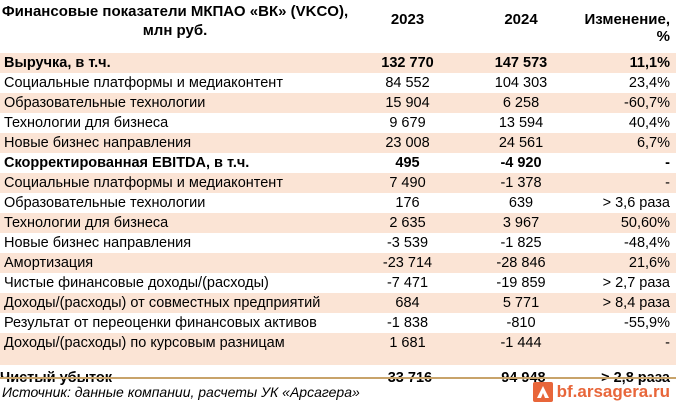 Image resolution: width=676 pixels, height=408 pixels. What do you see at coordinates (521, 343) in the screenshot?
I see `value-2024: -1 444` at bounding box center [521, 343].